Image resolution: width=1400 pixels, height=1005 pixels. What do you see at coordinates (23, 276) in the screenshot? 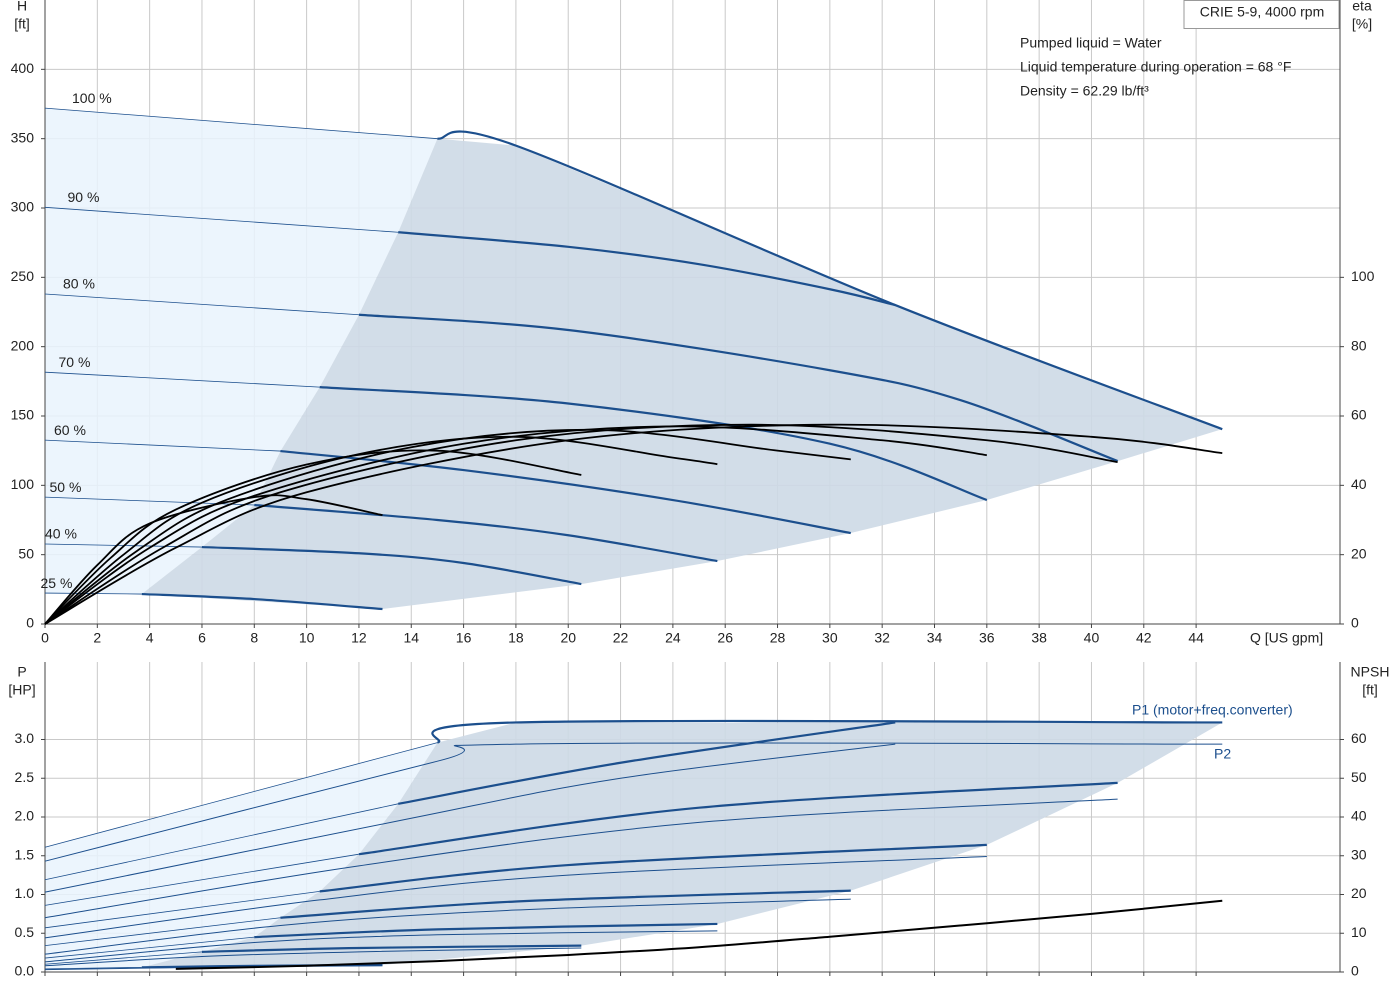
I see `y-tick-label: 250` at bounding box center [23, 276].